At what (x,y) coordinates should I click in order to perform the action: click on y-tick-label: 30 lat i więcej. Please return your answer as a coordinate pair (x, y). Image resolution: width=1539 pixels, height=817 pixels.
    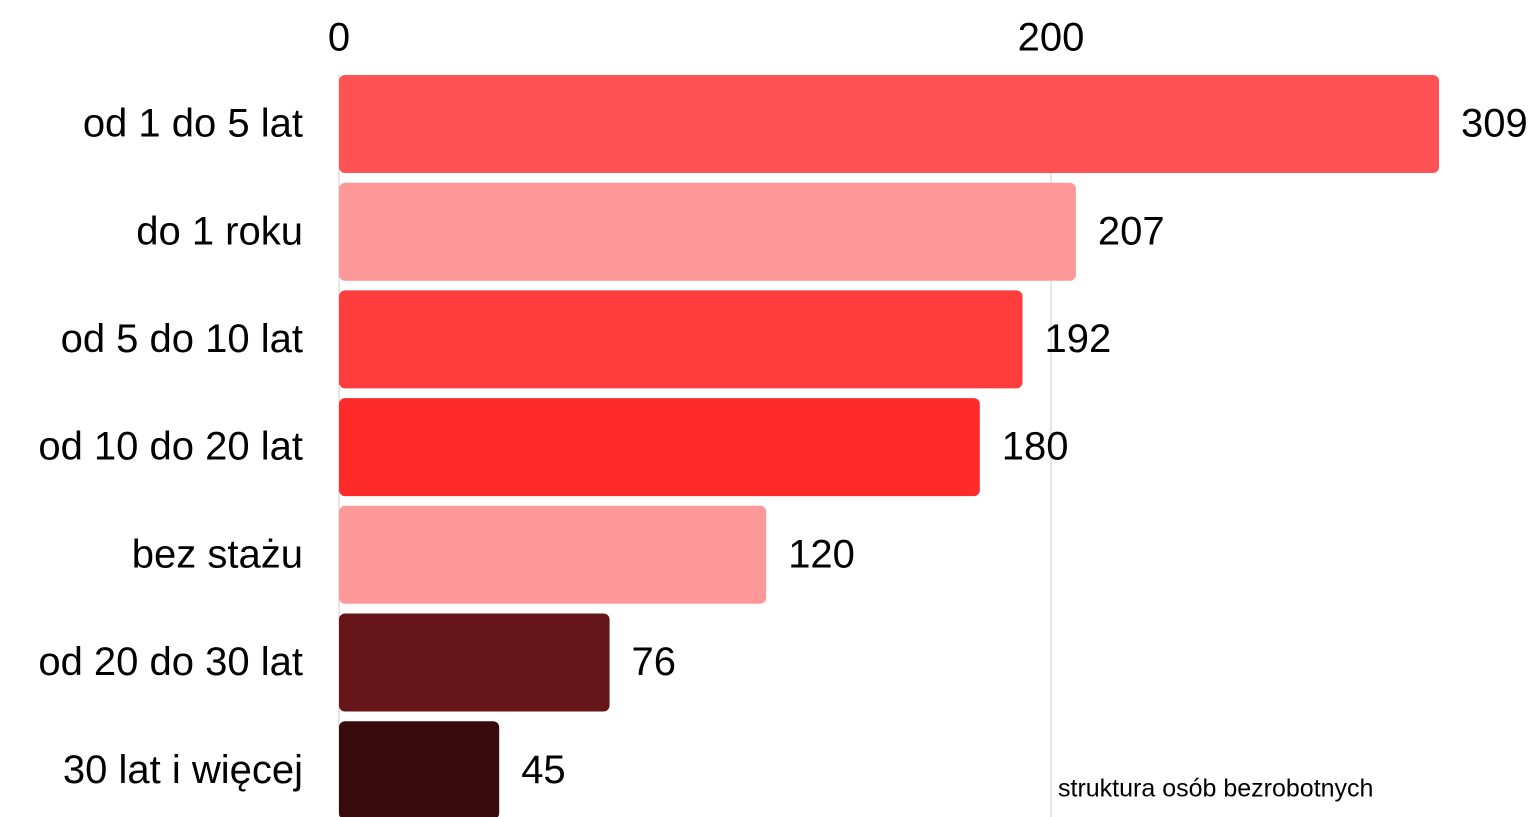
    Looking at the image, I should click on (183, 770).